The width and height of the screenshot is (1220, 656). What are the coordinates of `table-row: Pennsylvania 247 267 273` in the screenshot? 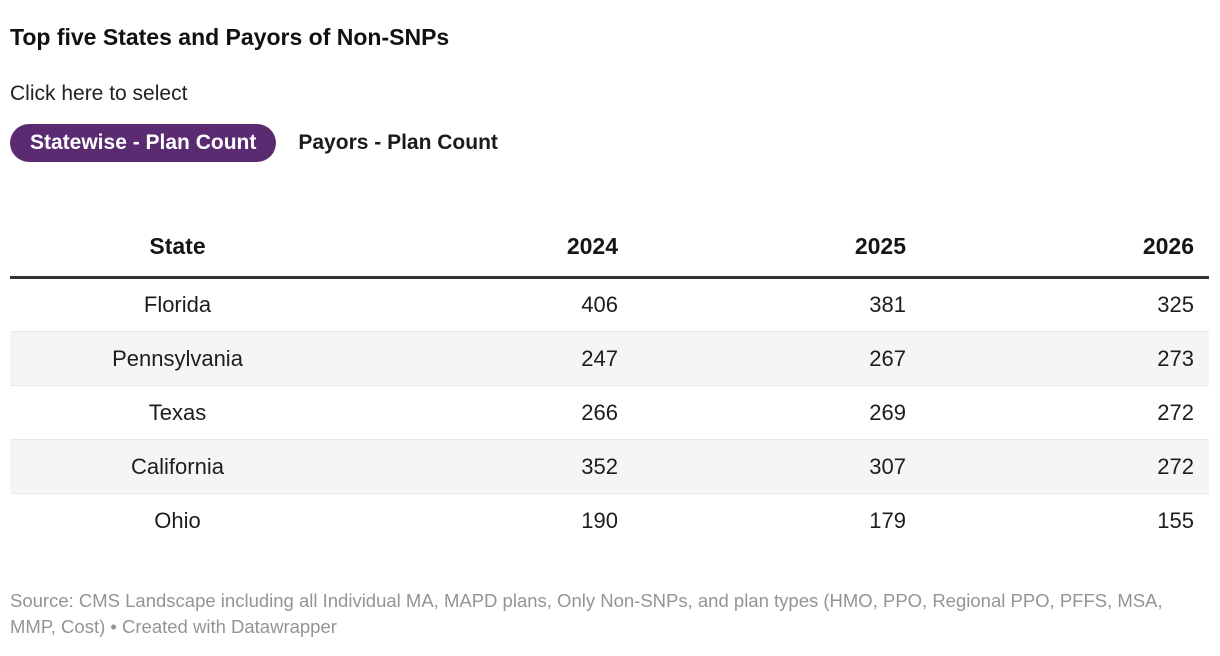 It's located at (609, 359).